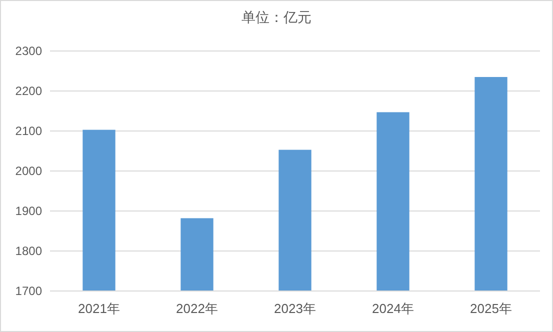  What do you see at coordinates (491, 308) in the screenshot?
I see `x-tick-label: 2025年` at bounding box center [491, 308].